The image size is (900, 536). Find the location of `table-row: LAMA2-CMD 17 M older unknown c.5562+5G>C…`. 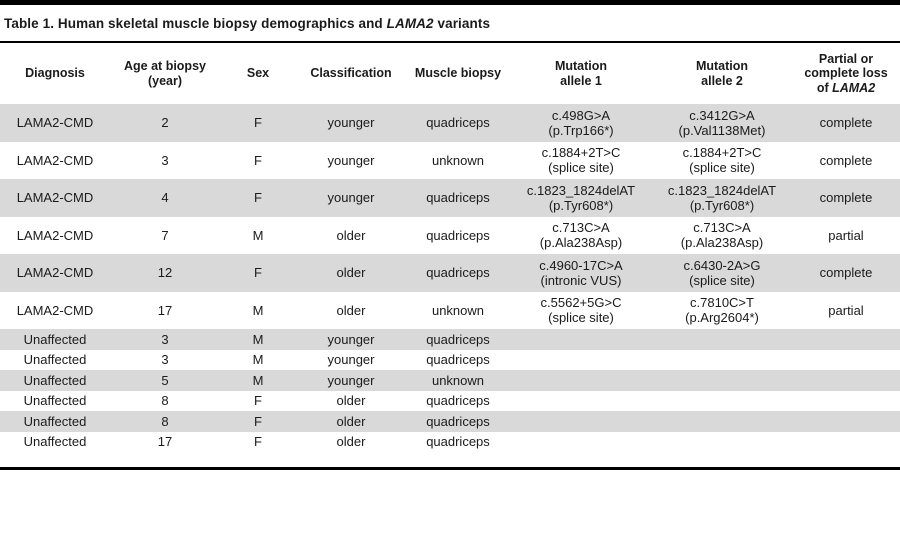

table-row: LAMA2-CMD 17 M older unknown c.5562+5G>C… is located at coordinates (450, 311).